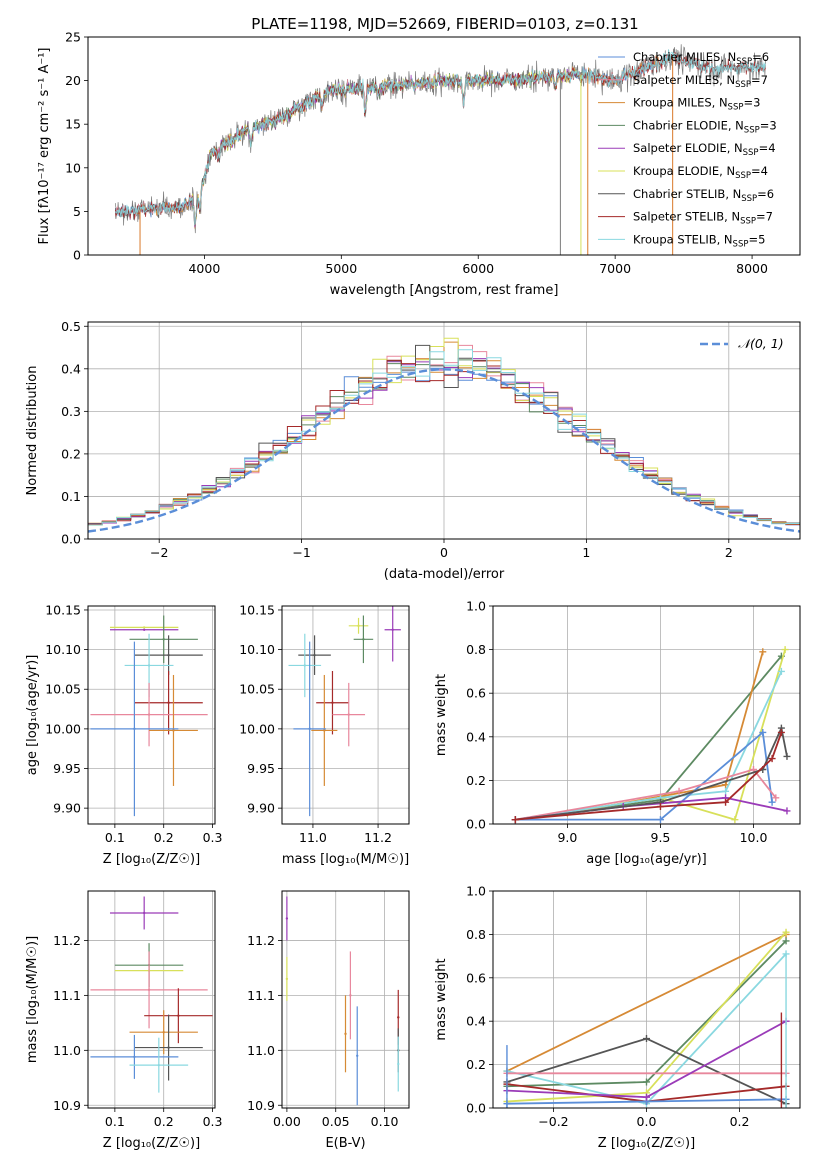 This screenshot has width=819, height=1170. Describe the element at coordinates (761, 343) in the screenshot. I see `legend-entry: 𝒩(0, 1)` at that location.